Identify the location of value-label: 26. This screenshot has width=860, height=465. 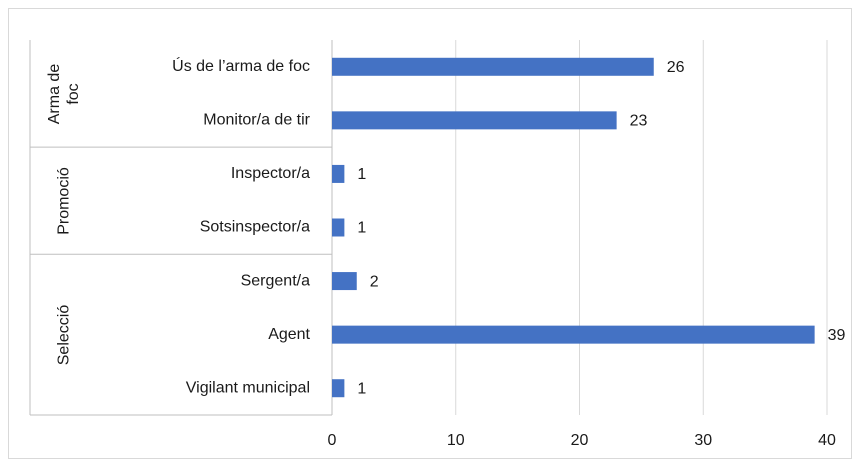
(676, 67).